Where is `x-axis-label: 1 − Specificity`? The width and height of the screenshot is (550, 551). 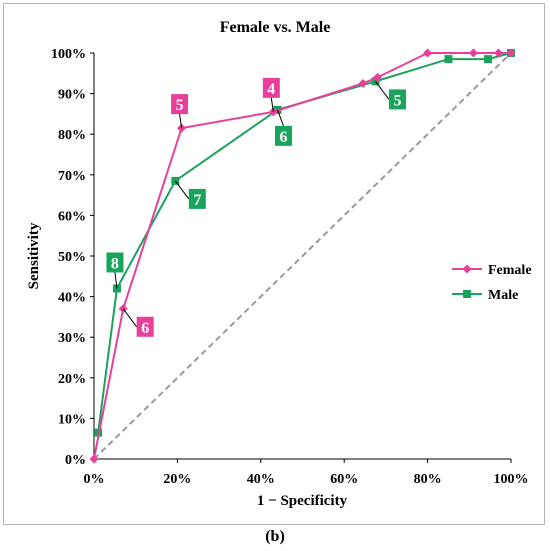
x-axis-label: 1 − Specificity is located at coordinates (302, 501).